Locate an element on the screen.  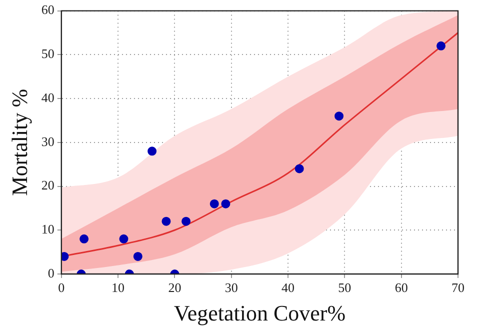
x-tick-label: 10 is located at coordinates (118, 288).